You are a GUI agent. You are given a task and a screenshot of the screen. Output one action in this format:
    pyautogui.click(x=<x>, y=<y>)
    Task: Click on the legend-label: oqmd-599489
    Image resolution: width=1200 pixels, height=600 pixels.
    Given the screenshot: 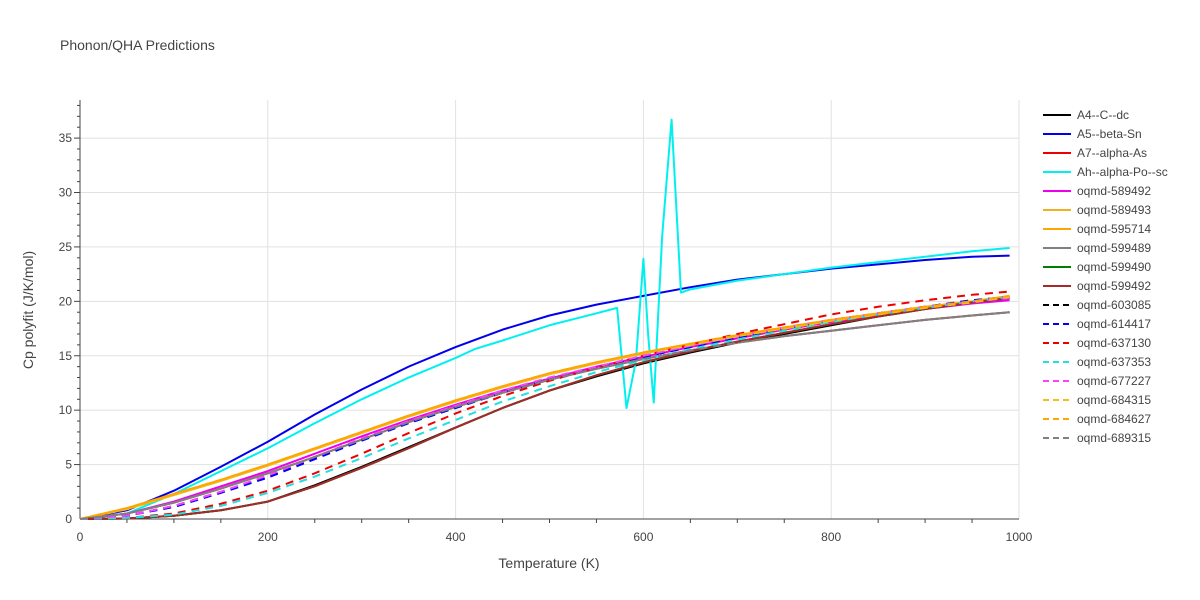 What is the action you would take?
    pyautogui.click(x=1114, y=248)
    